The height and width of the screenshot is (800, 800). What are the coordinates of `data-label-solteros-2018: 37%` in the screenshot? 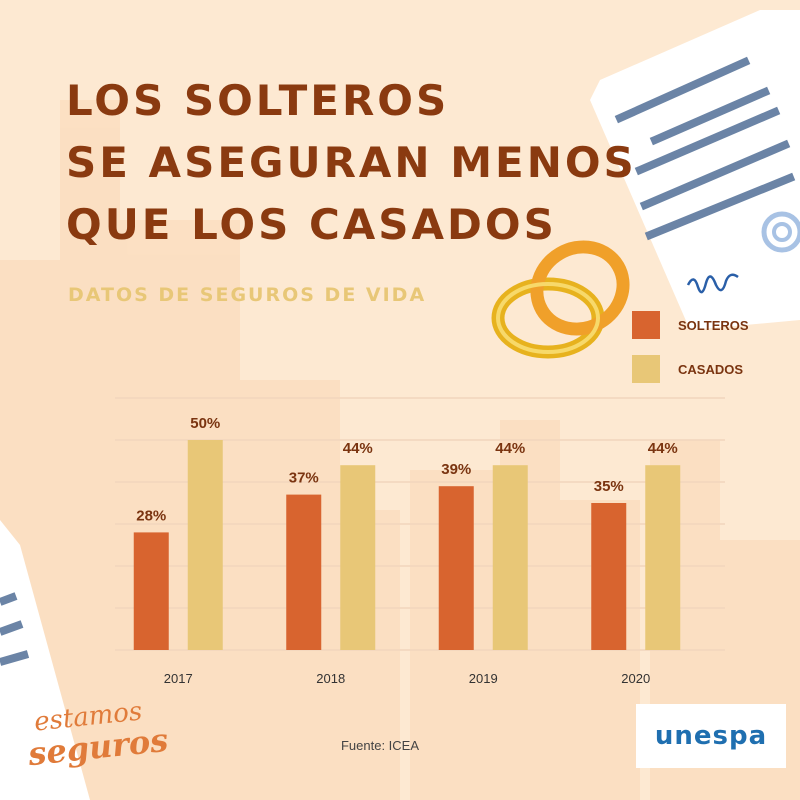 It's located at (304, 478).